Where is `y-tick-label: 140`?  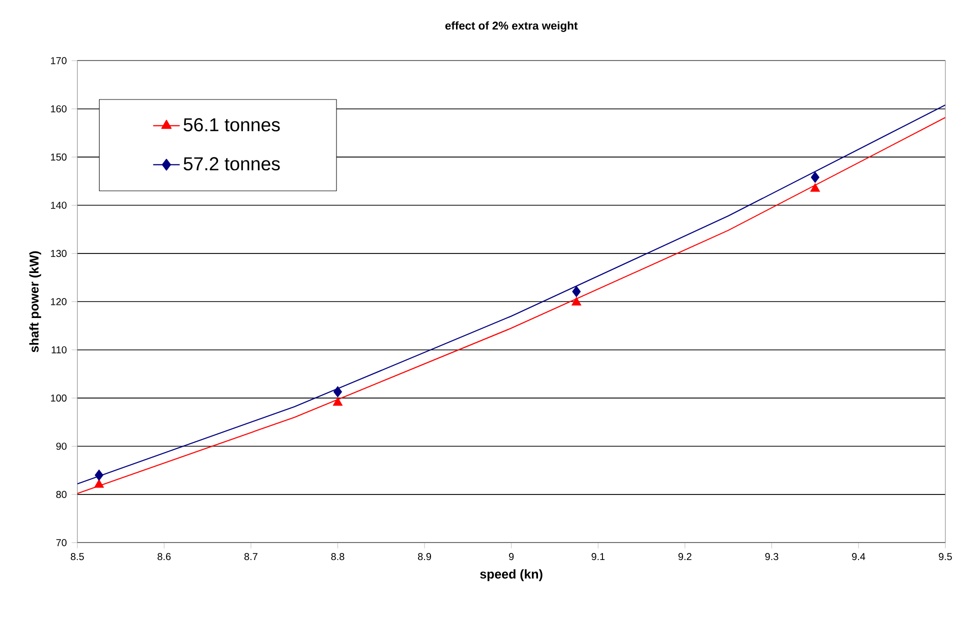
y-tick-label: 140 is located at coordinates (59, 205).